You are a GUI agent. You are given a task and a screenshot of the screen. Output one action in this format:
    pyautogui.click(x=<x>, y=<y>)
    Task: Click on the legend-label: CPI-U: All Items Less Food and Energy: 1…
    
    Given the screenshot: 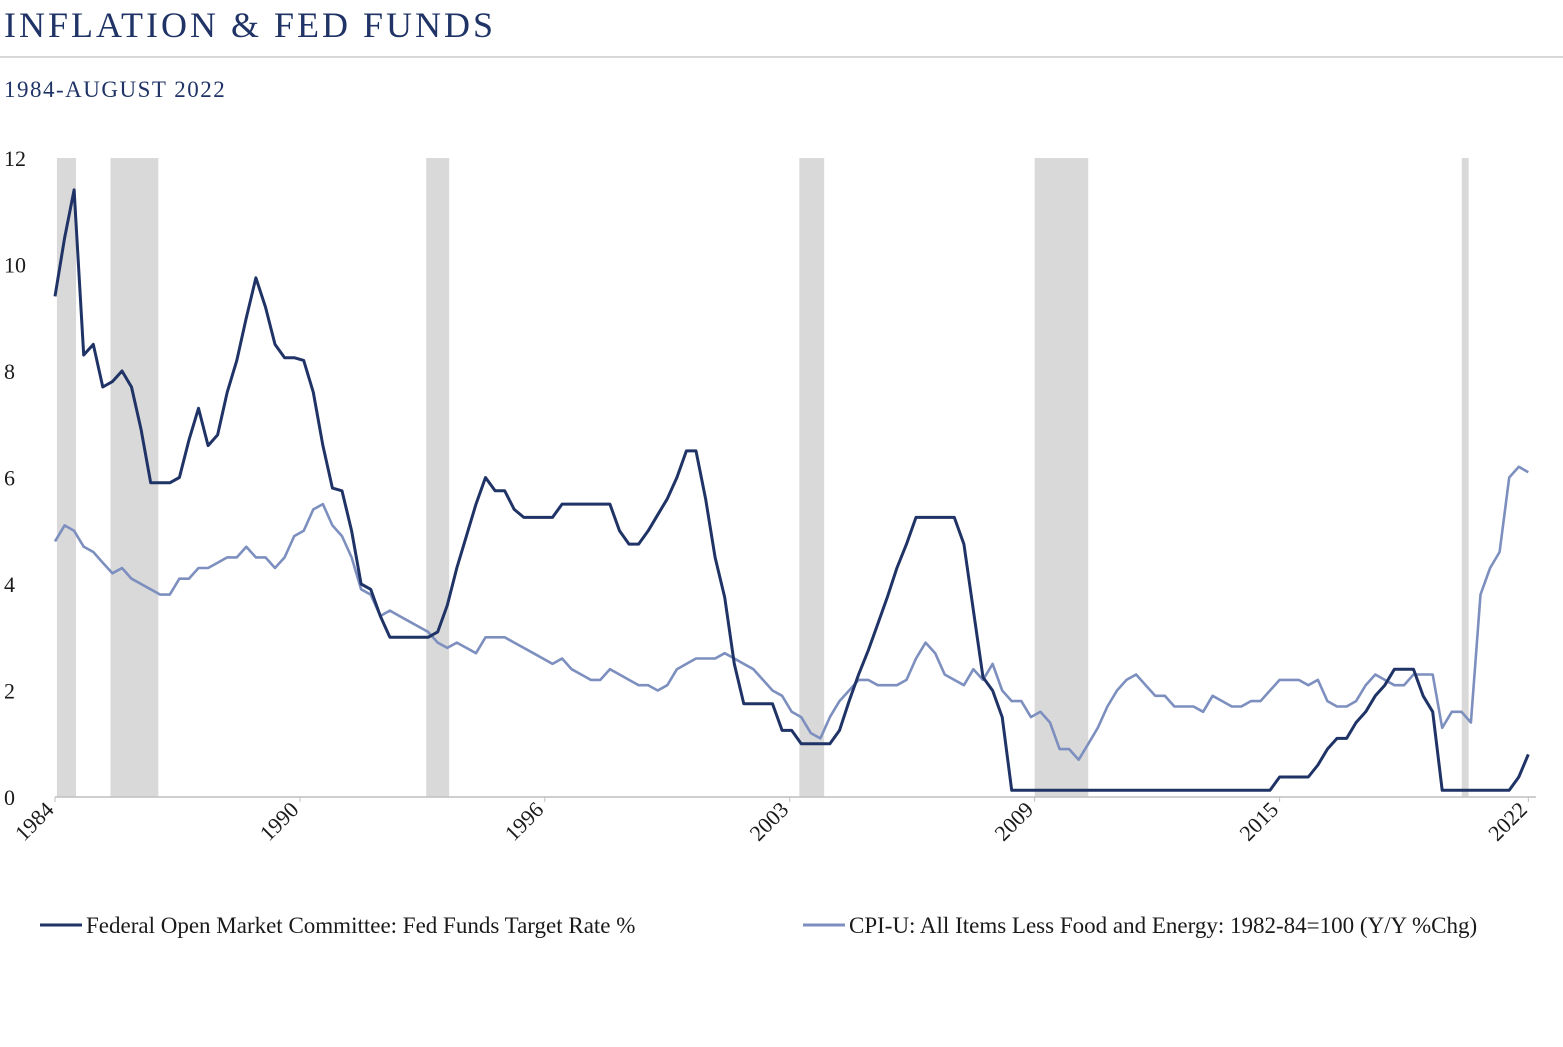 What is the action you would take?
    pyautogui.click(x=1163, y=925)
    